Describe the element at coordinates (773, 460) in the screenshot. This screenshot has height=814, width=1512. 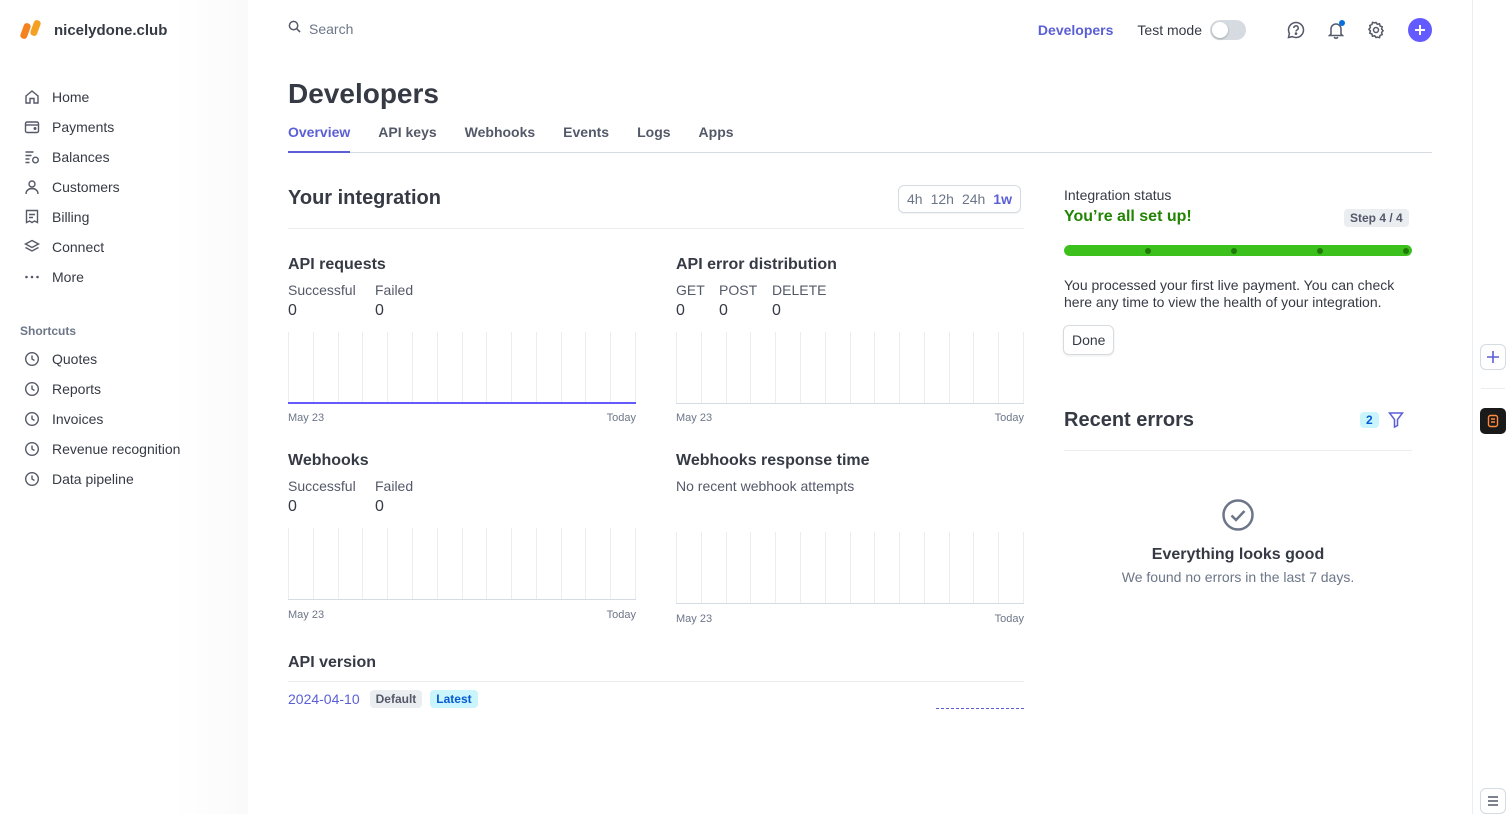
I see `card-title: Webhooks response time` at that location.